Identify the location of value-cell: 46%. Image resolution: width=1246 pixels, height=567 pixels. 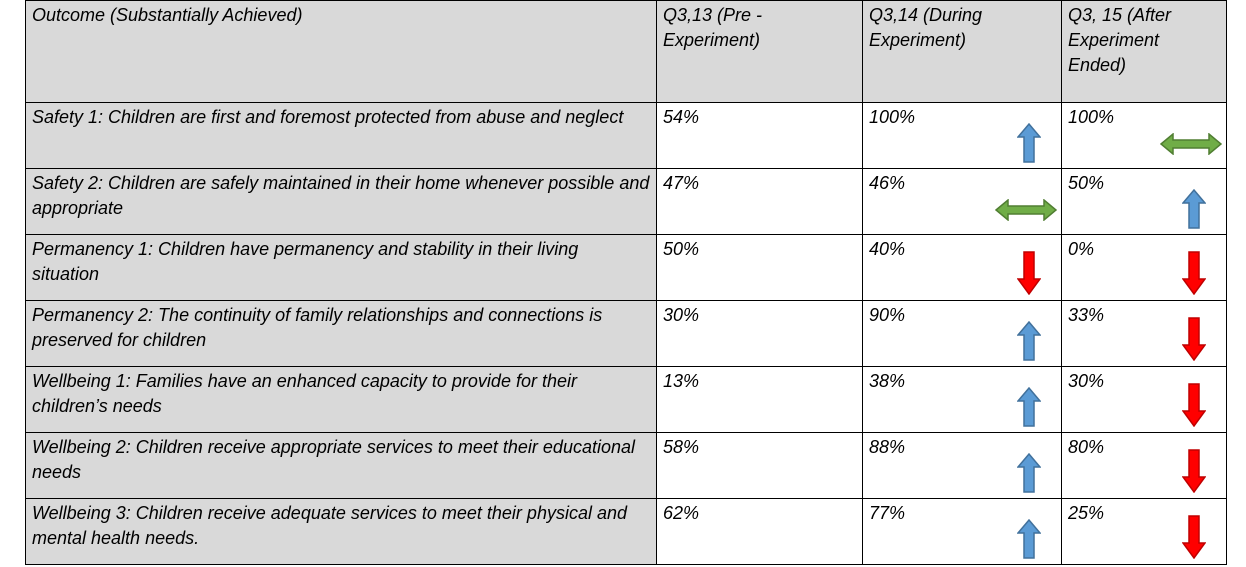
(962, 201).